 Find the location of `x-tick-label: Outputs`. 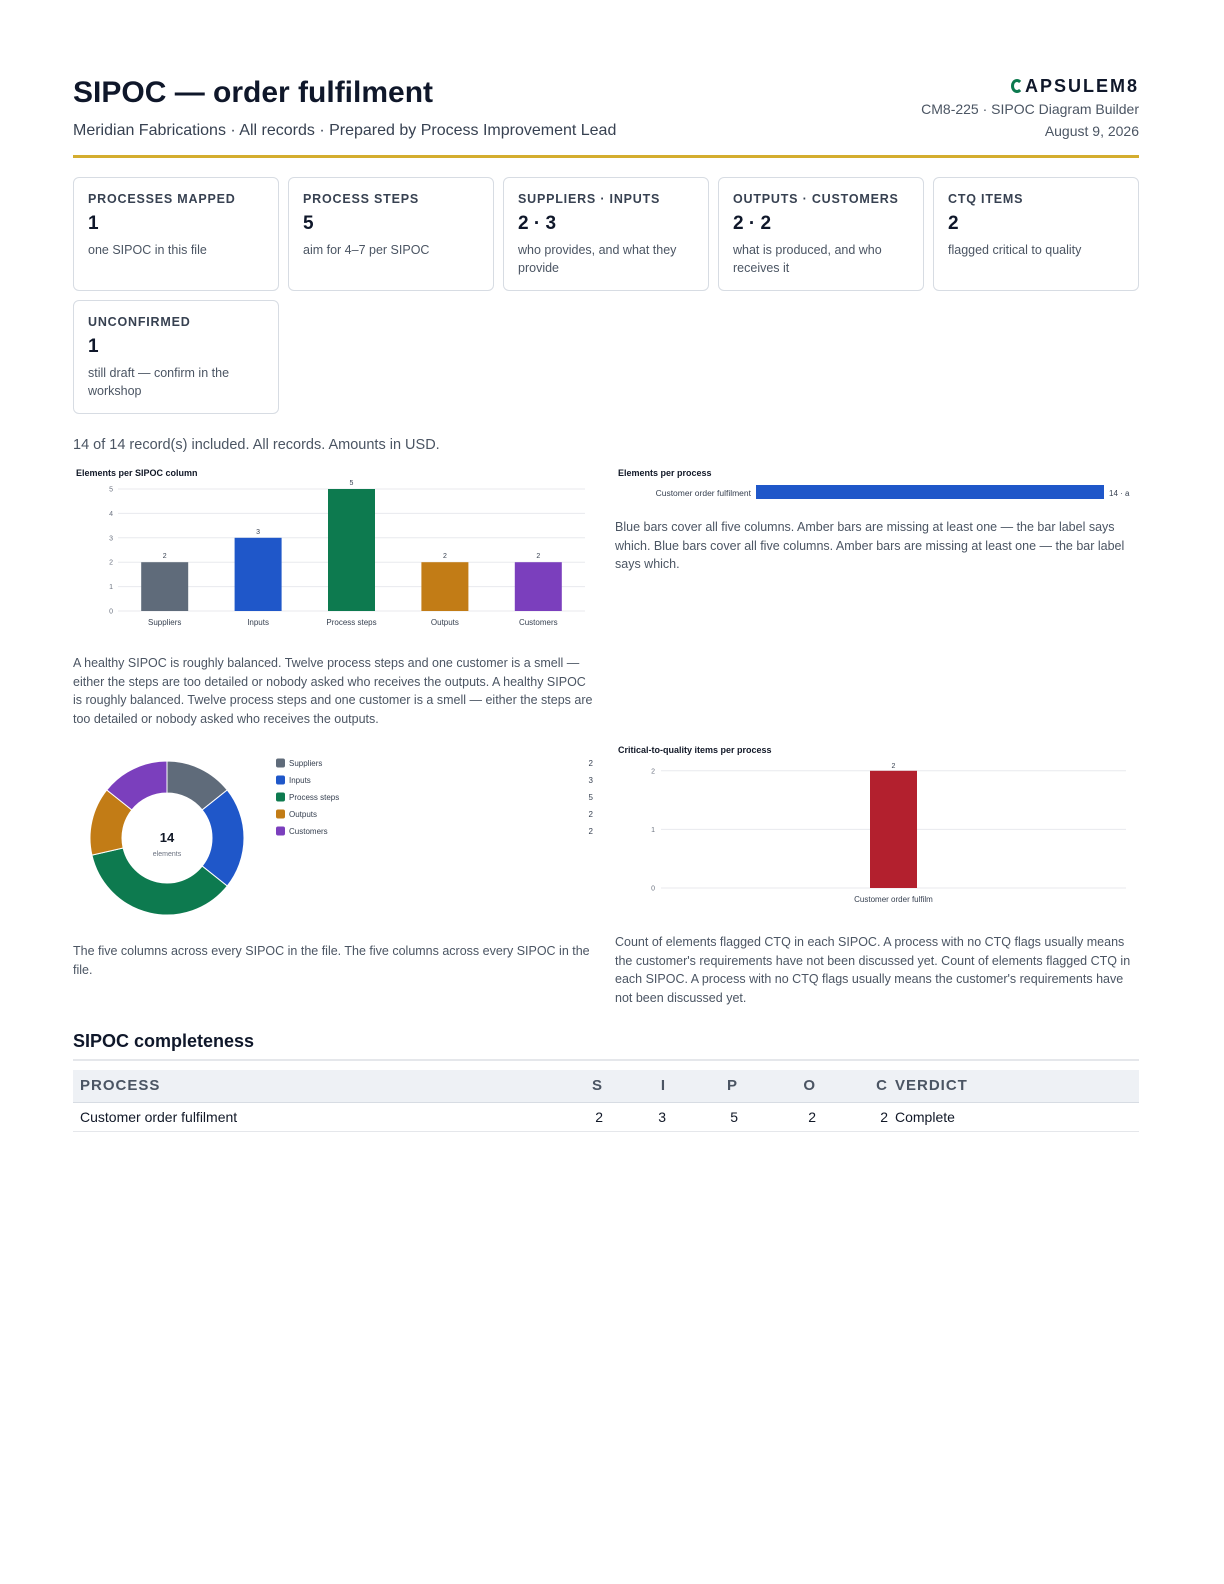

x-tick-label: Outputs is located at coordinates (445, 622).